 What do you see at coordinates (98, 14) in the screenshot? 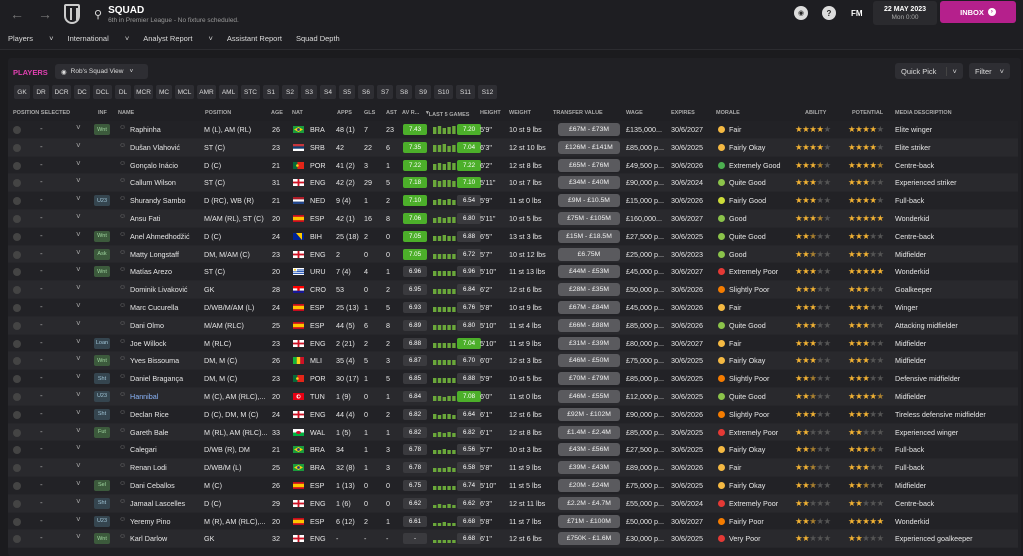
I see `search-icon: ⚲` at bounding box center [98, 14].